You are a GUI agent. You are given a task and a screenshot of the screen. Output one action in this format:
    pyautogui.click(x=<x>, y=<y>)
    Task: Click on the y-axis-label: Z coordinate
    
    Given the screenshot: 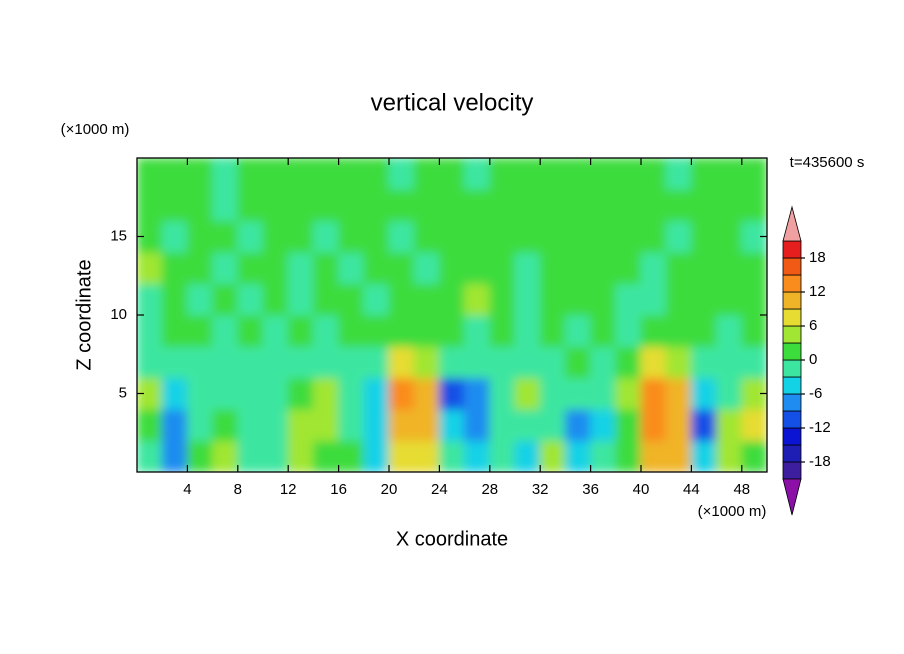 What is the action you would take?
    pyautogui.click(x=84, y=314)
    